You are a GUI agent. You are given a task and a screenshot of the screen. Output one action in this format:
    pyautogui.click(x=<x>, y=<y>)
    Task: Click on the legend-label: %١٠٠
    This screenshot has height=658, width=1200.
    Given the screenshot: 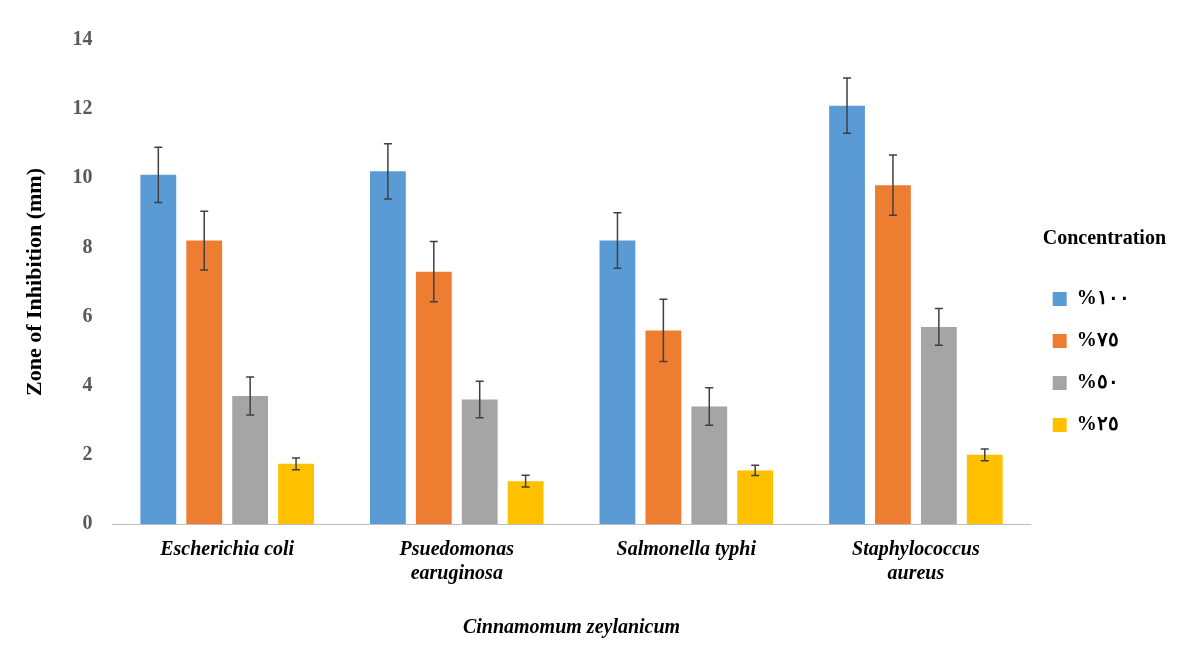 What is the action you would take?
    pyautogui.click(x=1103, y=297)
    